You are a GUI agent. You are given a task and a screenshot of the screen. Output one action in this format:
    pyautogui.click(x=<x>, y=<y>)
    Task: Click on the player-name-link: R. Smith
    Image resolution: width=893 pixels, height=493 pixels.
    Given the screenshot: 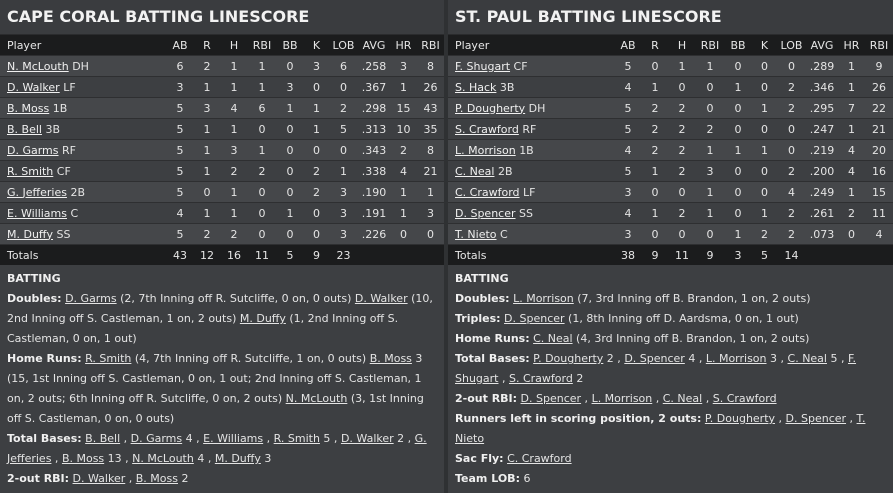 What is the action you would take?
    pyautogui.click(x=30, y=171)
    